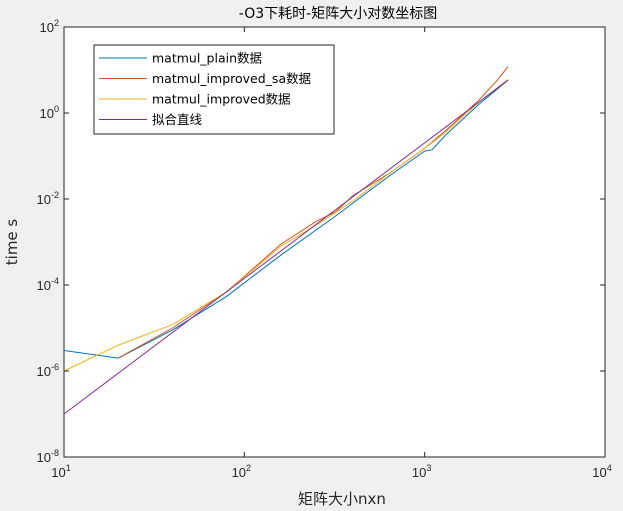 This screenshot has width=623, height=511. I want to click on chart-title: -O3下耗时-矩阵大小对数坐标图, so click(338, 14).